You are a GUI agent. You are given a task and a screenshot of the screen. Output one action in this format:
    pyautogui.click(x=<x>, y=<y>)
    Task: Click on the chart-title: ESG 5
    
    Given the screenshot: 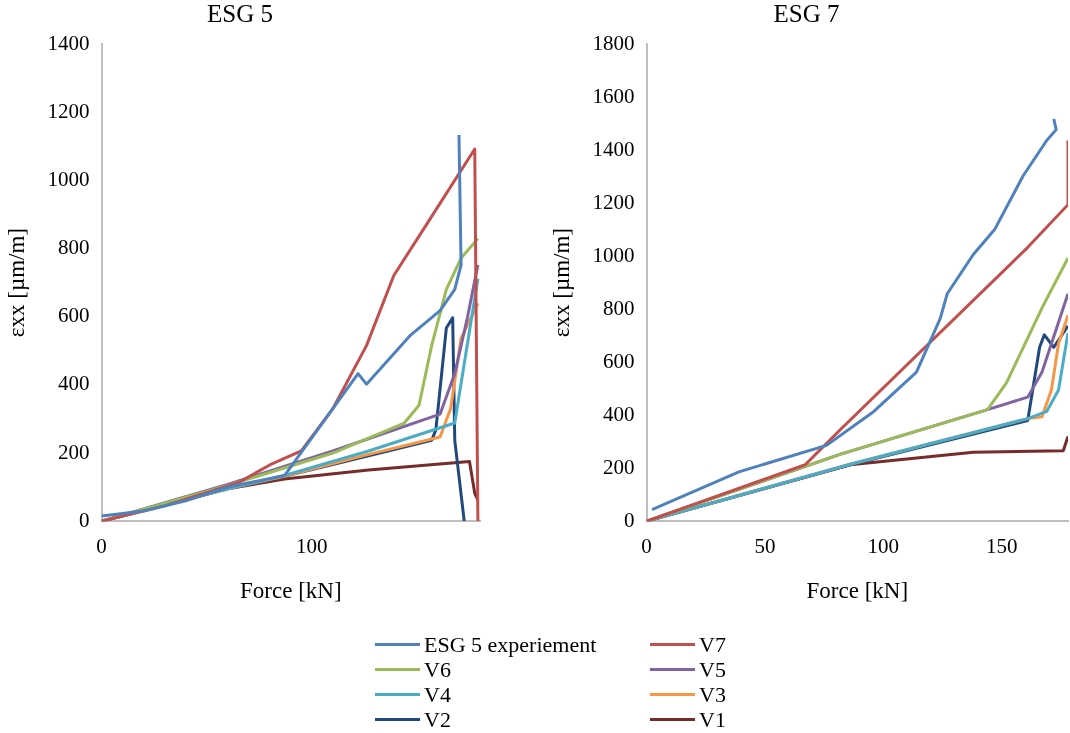 What is the action you would take?
    pyautogui.click(x=240, y=13)
    